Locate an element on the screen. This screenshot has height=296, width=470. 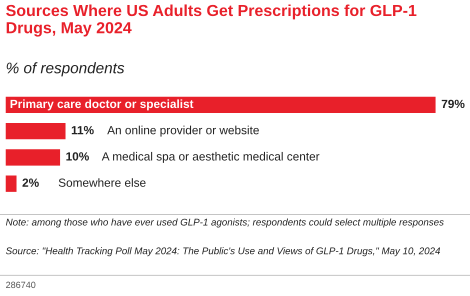
data-label: 11% is located at coordinates (83, 130).